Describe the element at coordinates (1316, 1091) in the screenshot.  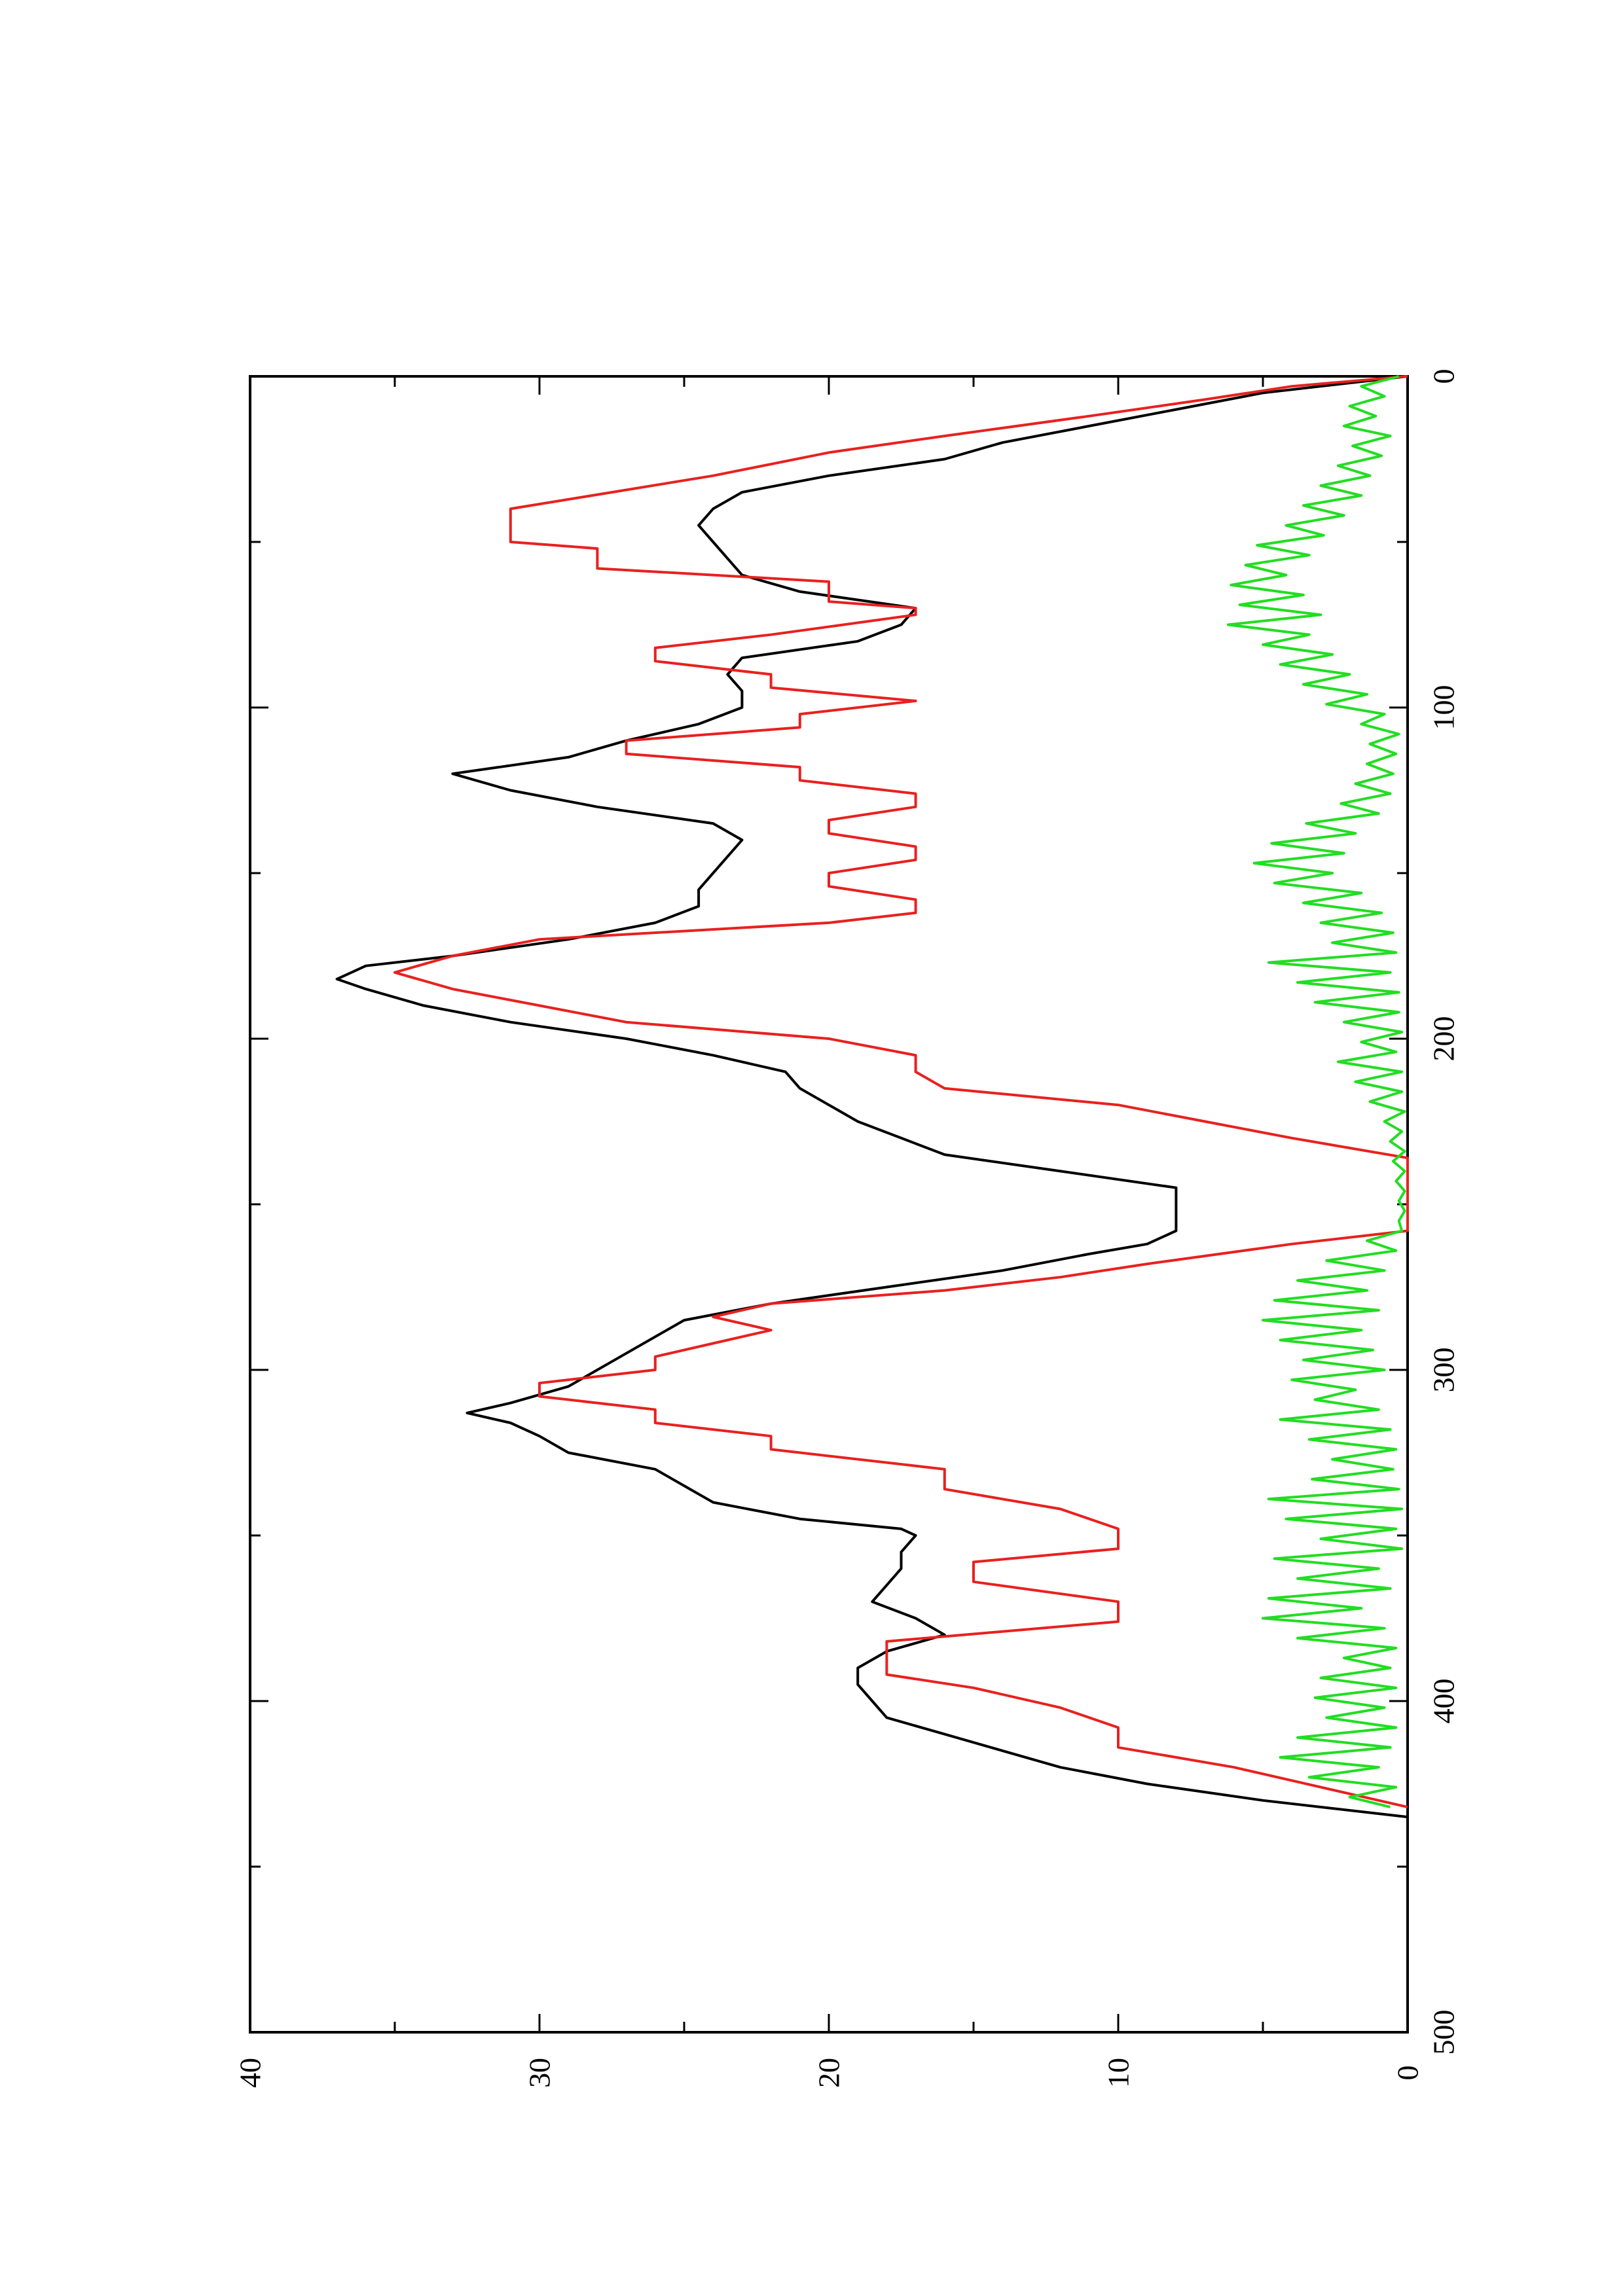
I see `series-line-green` at that location.